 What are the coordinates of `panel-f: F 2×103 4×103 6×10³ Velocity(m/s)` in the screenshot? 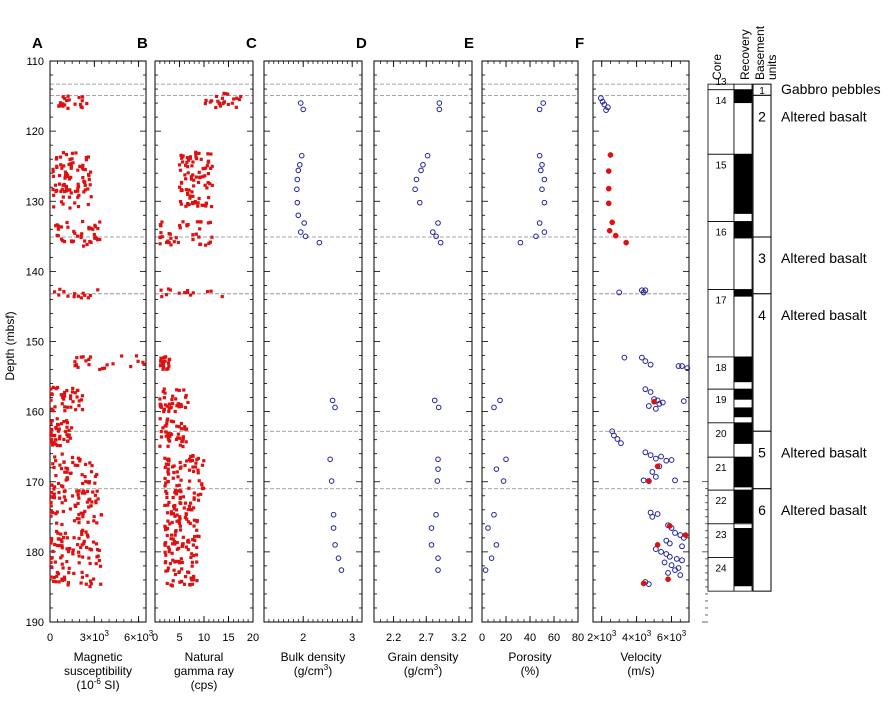 It's located at (632, 356).